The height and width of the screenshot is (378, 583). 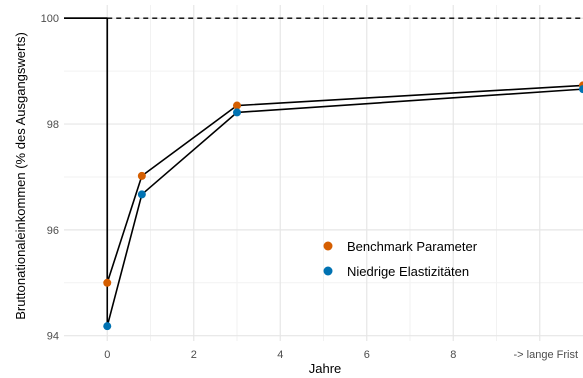 I want to click on y-tick-labels: 94 96 98 100, so click(x=50, y=177).